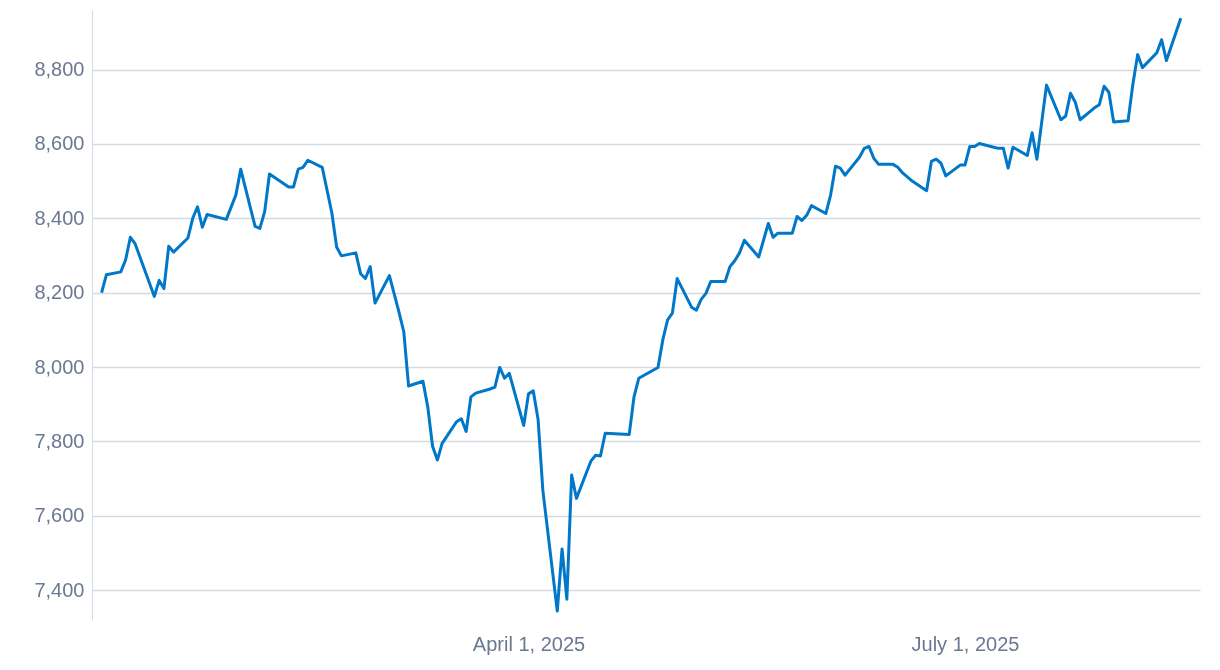  Describe the element at coordinates (59, 515) in the screenshot. I see `y-tick-label: 7,600` at that location.